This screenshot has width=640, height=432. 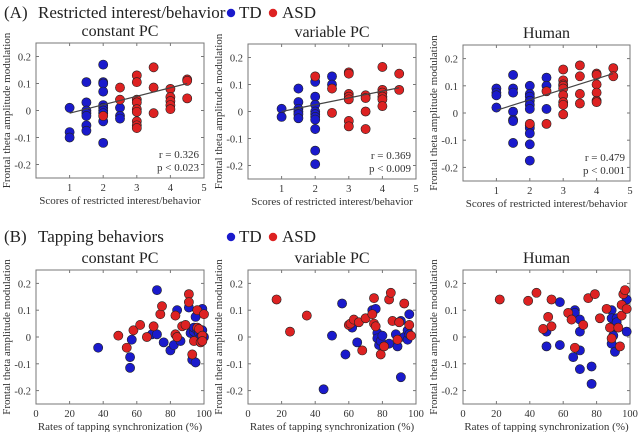 What do you see at coordinates (250, 12) in the screenshot?
I see `legend-a-td-label: TD` at bounding box center [250, 12].